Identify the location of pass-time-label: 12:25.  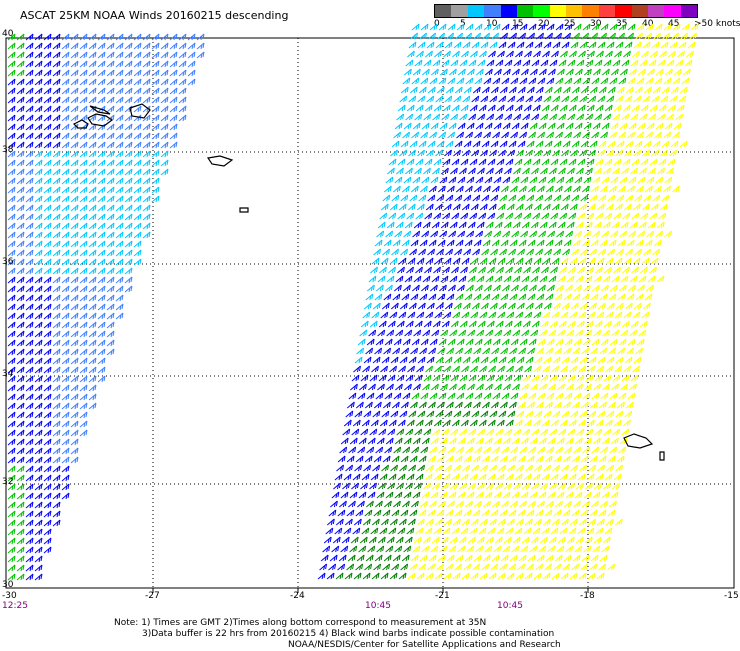
(15, 606).